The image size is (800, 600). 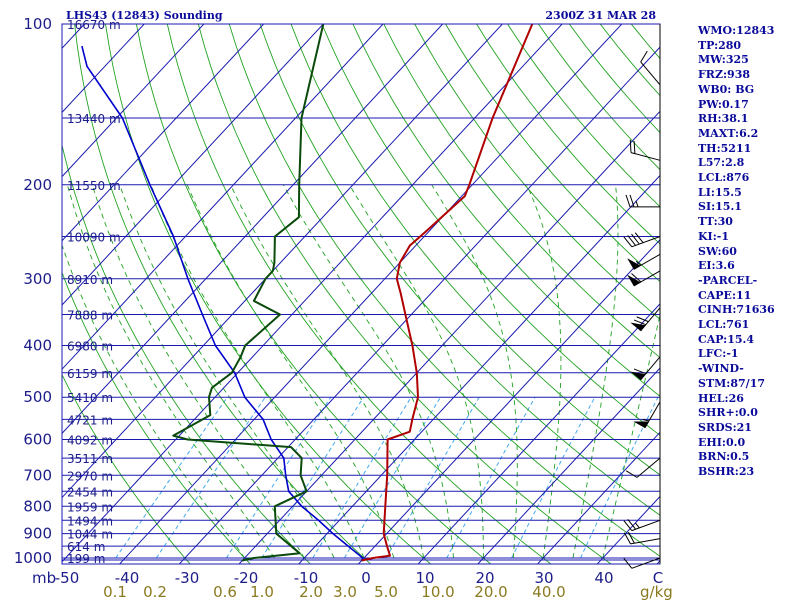 What do you see at coordinates (37, 346) in the screenshot?
I see `pressure-label: 400` at bounding box center [37, 346].